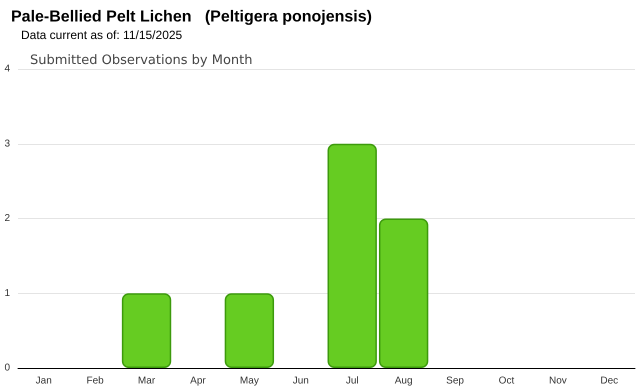  What do you see at coordinates (141, 60) in the screenshot?
I see `text: Submitted Observations by Month` at bounding box center [141, 60].